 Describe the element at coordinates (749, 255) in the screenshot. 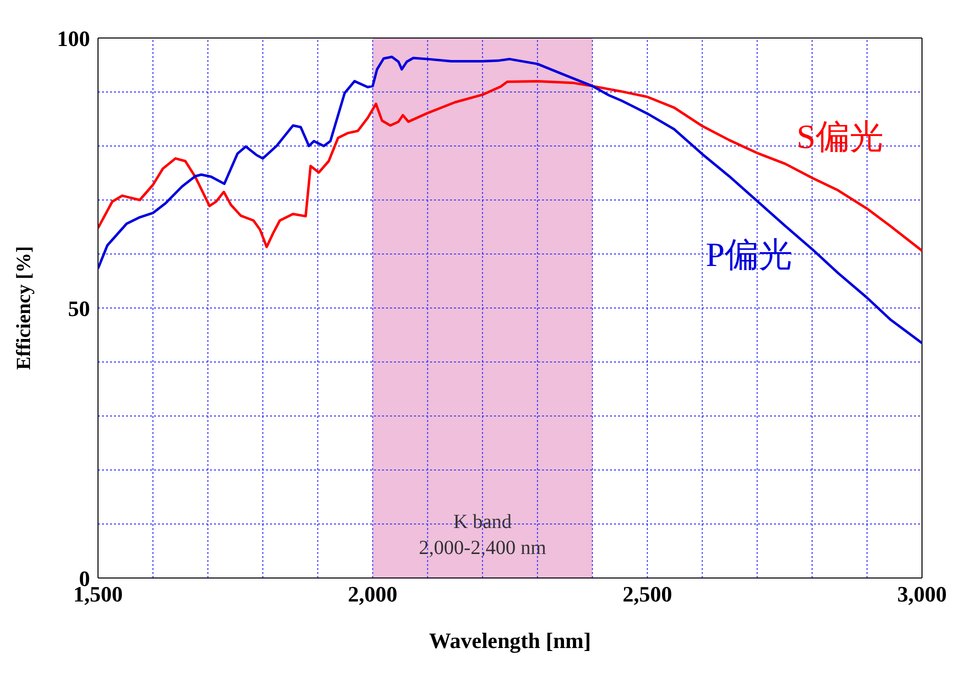

I see `series-label: P偏光` at that location.